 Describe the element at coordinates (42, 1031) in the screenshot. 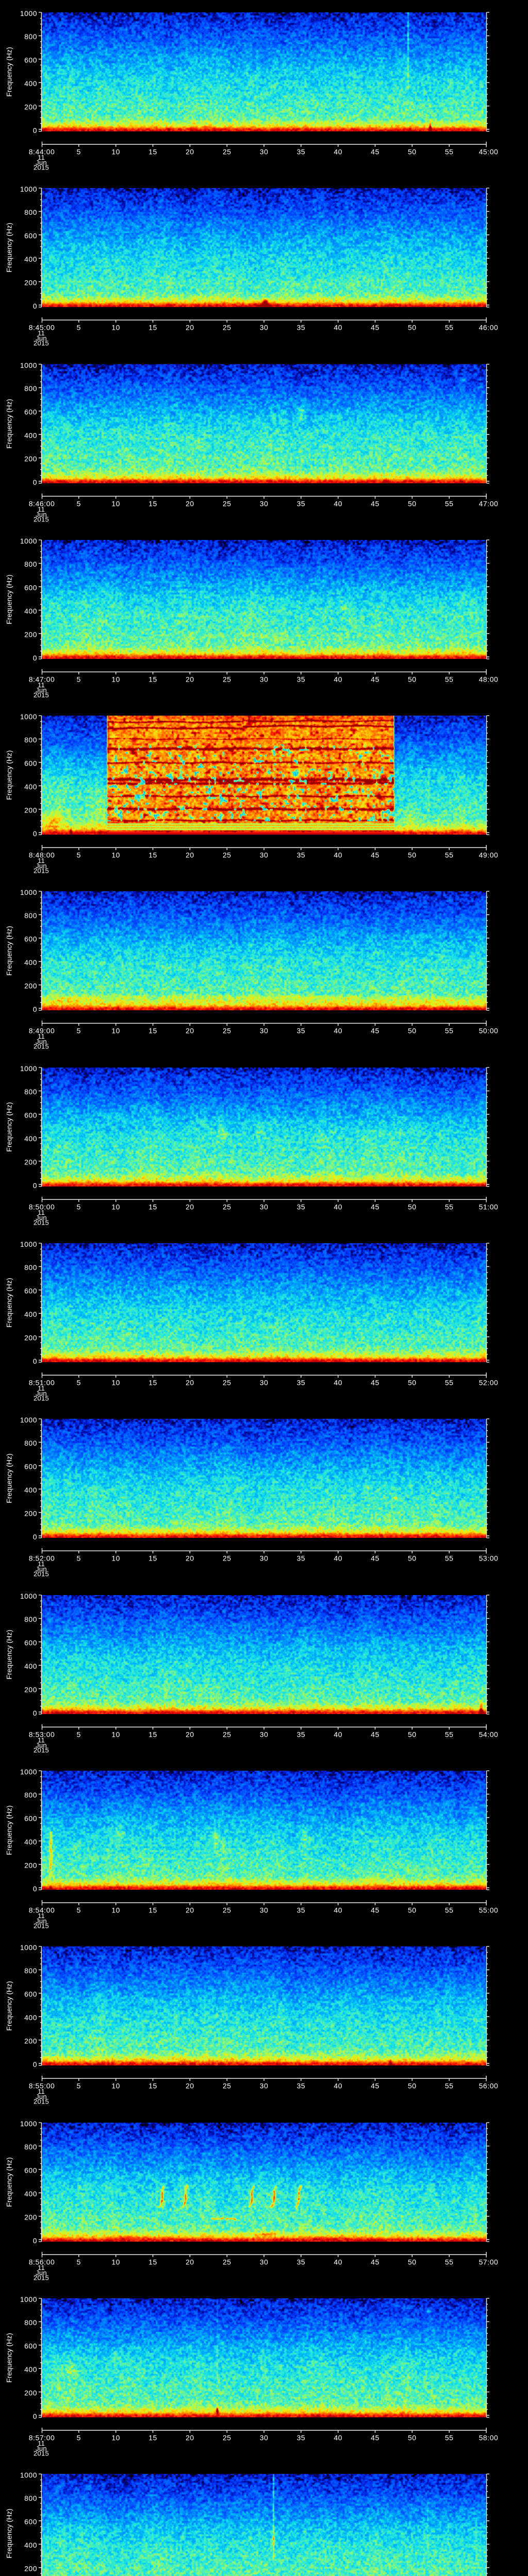

I see `svg-text: 8:49:00` at that location.